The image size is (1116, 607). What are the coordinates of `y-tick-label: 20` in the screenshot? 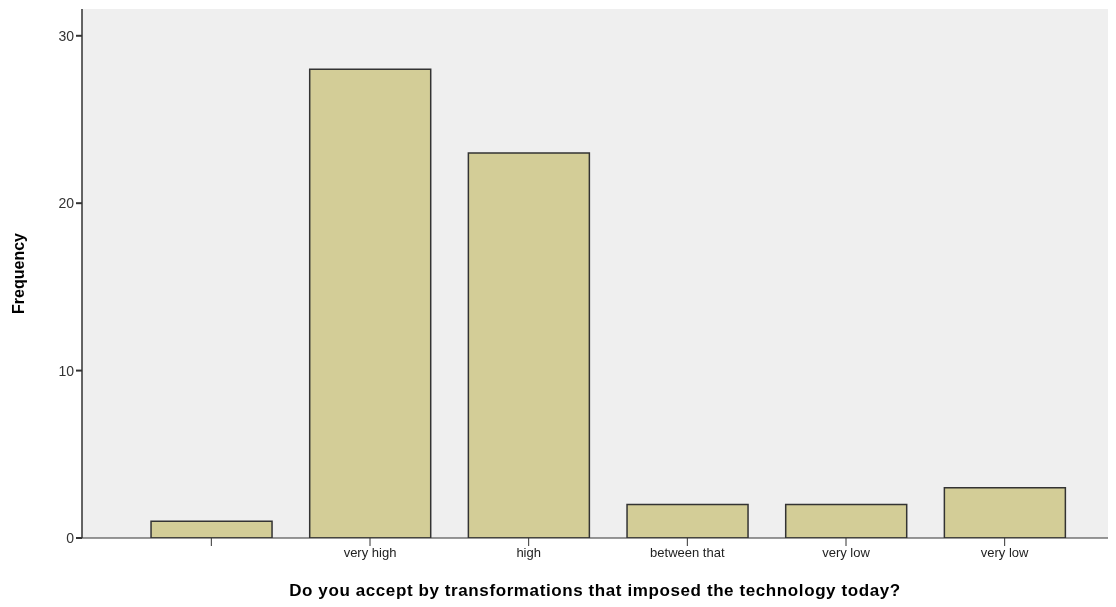 It's located at (66, 203).